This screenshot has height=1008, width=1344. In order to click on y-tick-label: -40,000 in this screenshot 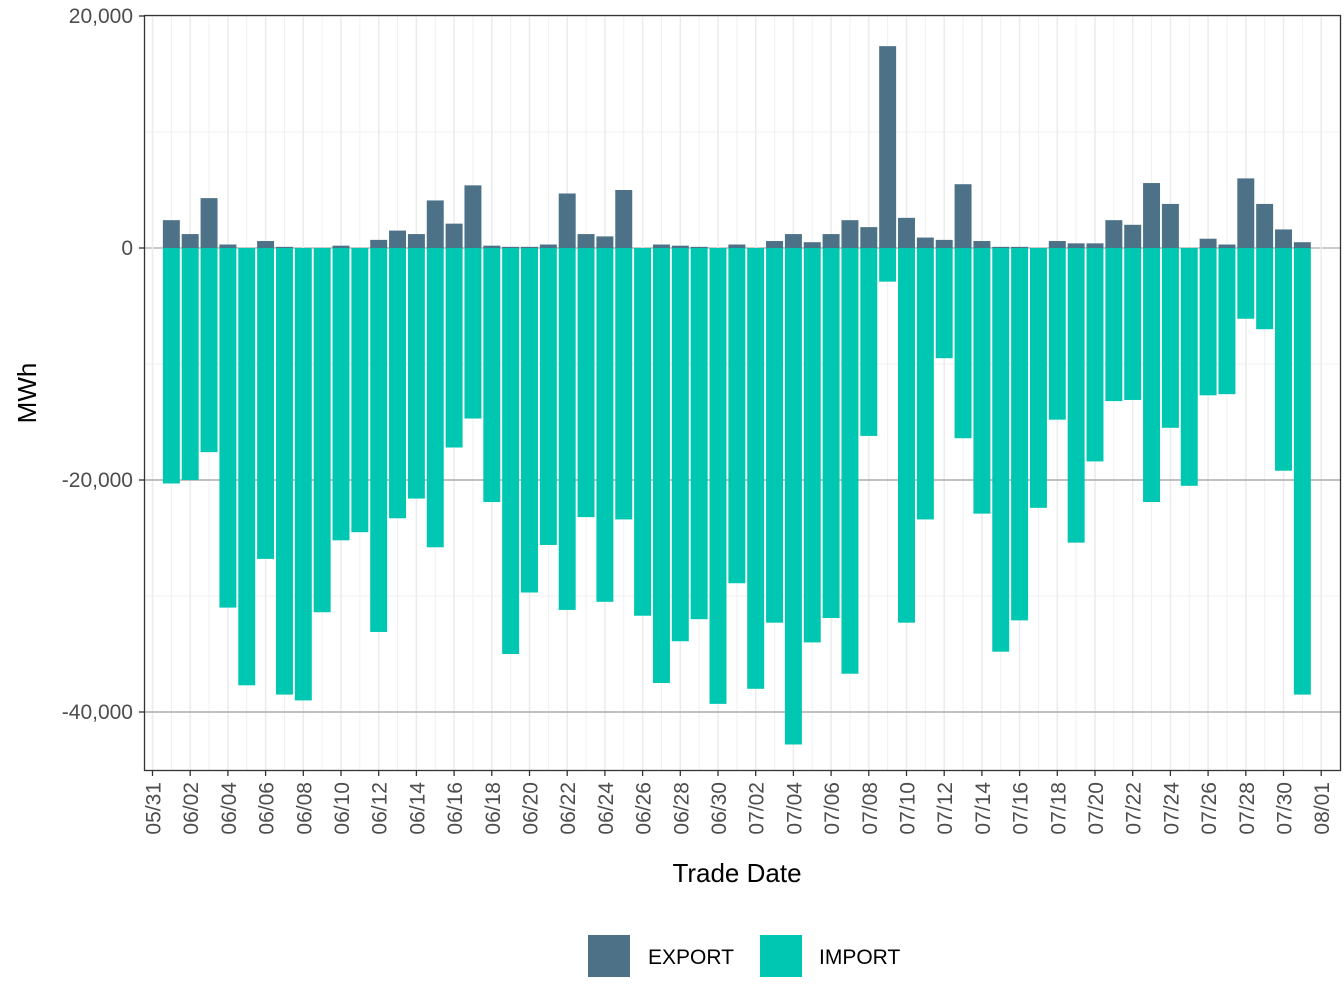, I will do `click(97, 712)`.